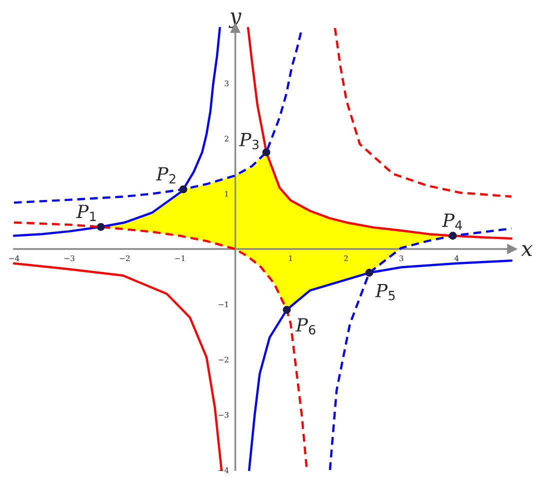  What do you see at coordinates (305, 326) in the screenshot?
I see `annotation: P$_{6}$` at bounding box center [305, 326].